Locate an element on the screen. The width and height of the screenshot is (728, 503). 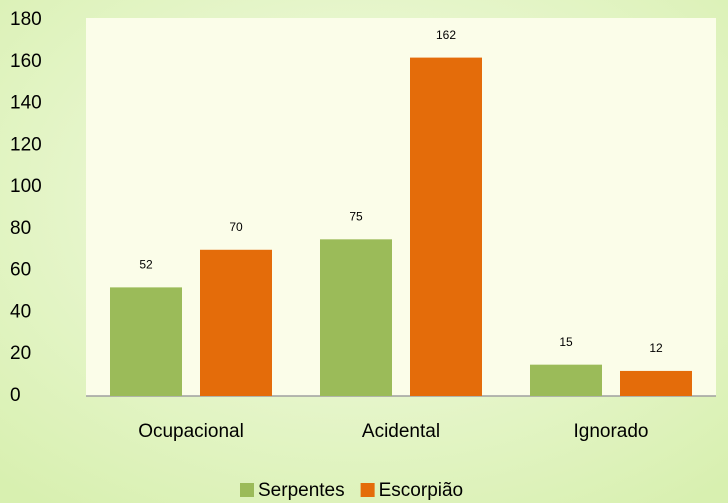
y-tick-label: 120 is located at coordinates (26, 144).